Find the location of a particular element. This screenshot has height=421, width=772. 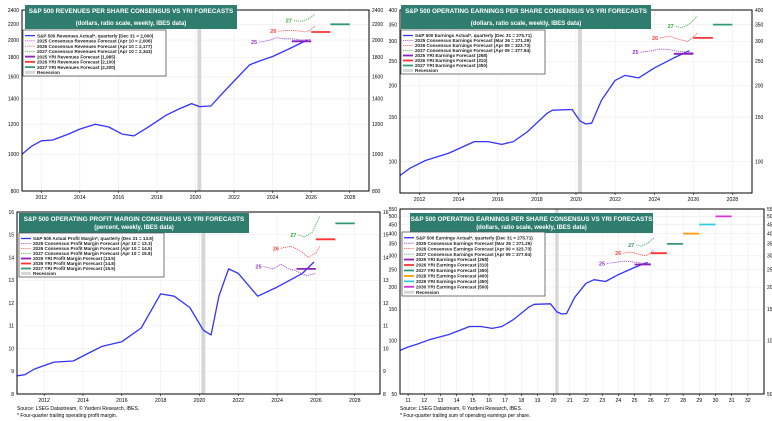

y-tick-label-right: 100 is located at coordinates (769, 341).